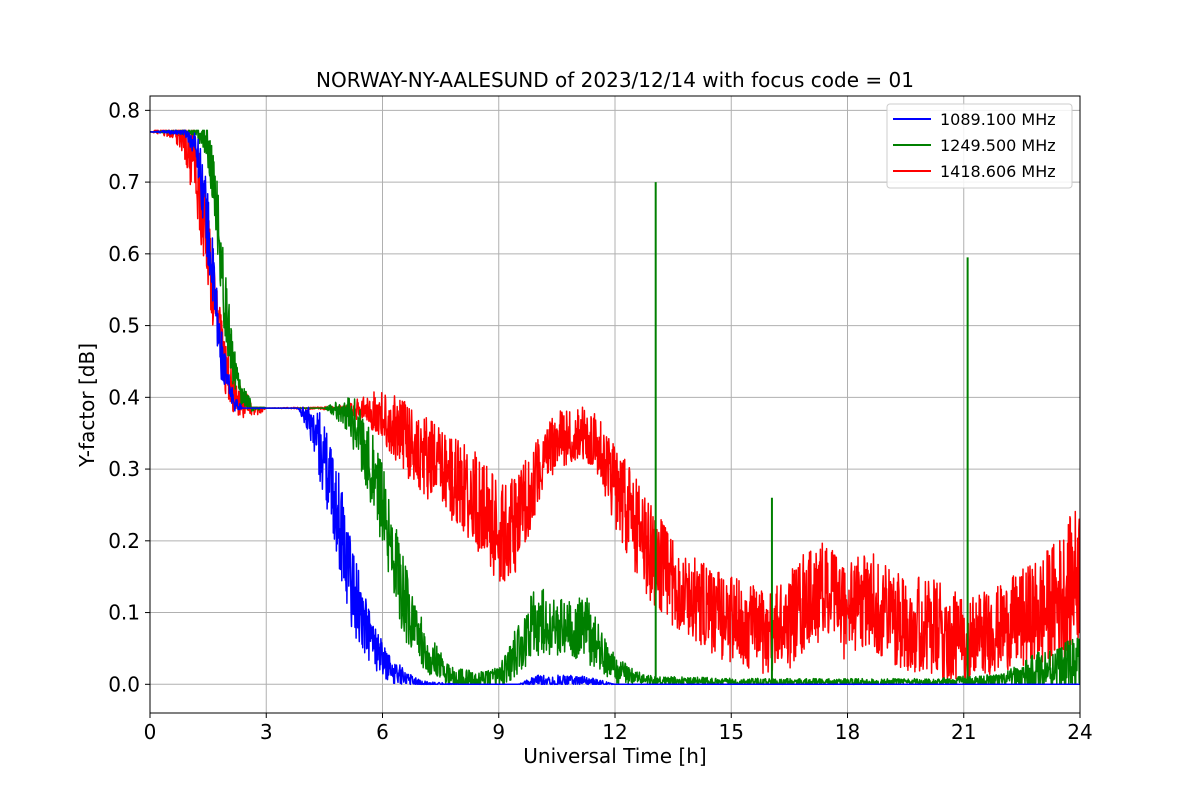 The image size is (1200, 800). Describe the element at coordinates (124, 326) in the screenshot. I see `y-tick-label: 0.5` at that location.